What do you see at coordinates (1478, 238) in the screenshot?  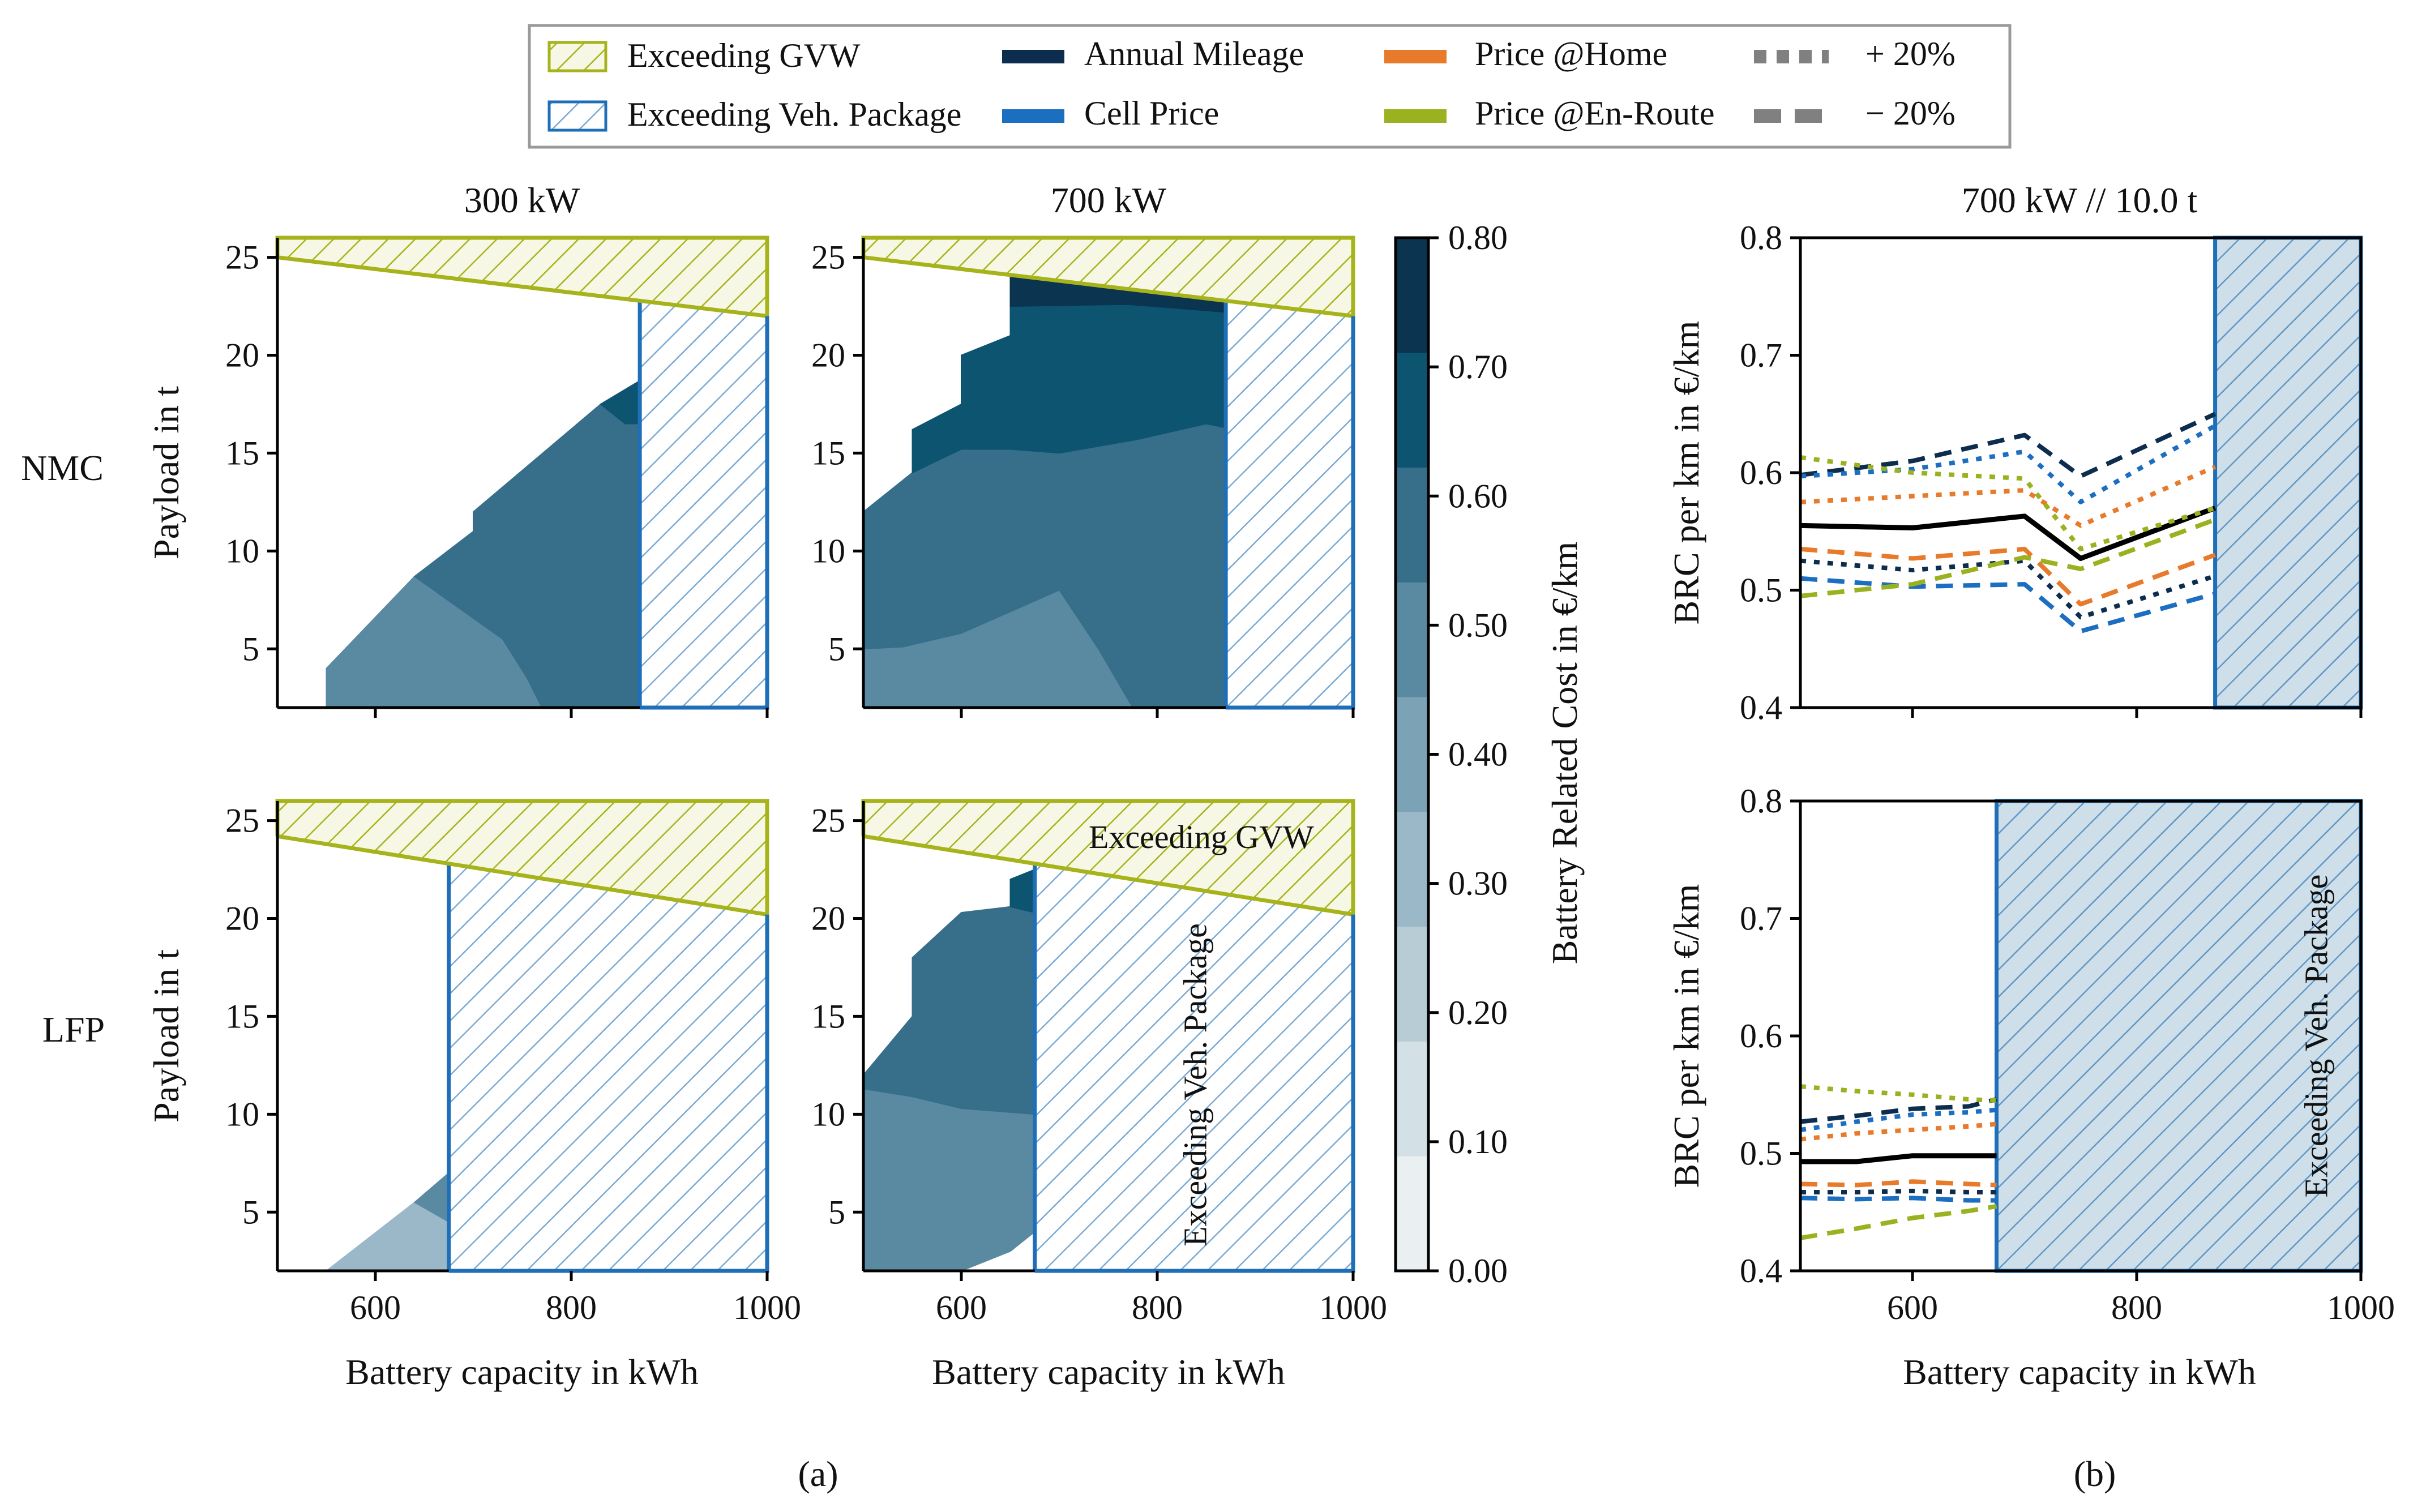 I see `colorbar-tick-label: 0.80` at bounding box center [1478, 238].